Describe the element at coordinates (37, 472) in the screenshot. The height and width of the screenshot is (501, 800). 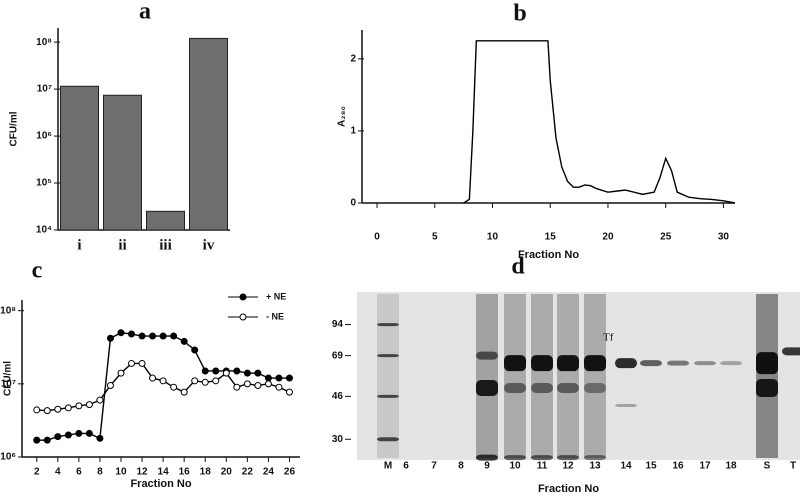
I see `x-tick-label: 2` at that location.